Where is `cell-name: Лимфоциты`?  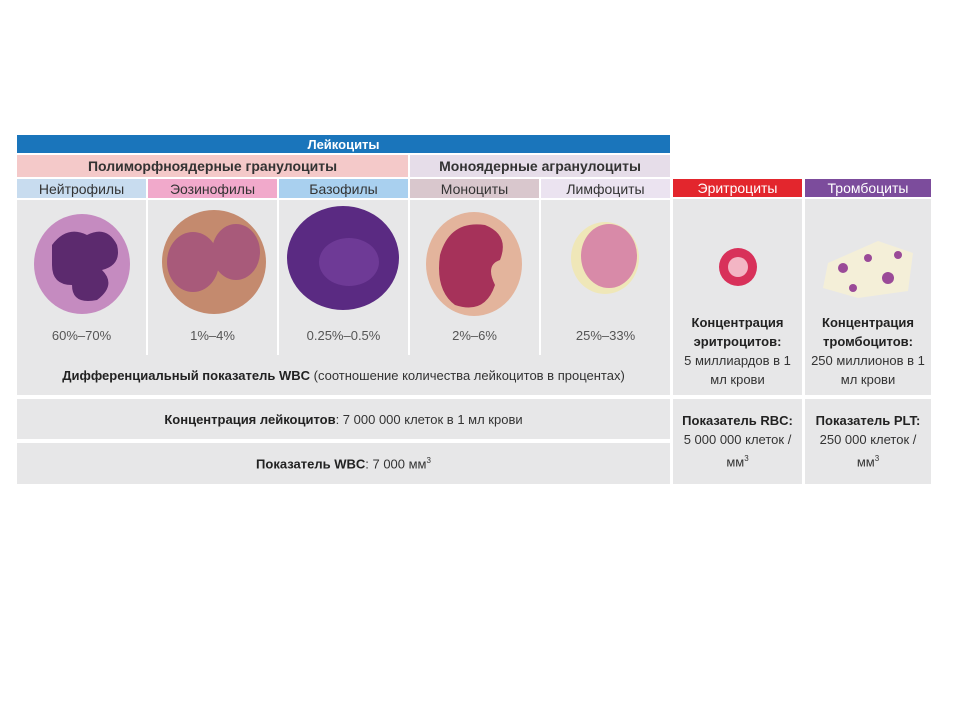
cell-name: Лимфоциты is located at coordinates (605, 188).